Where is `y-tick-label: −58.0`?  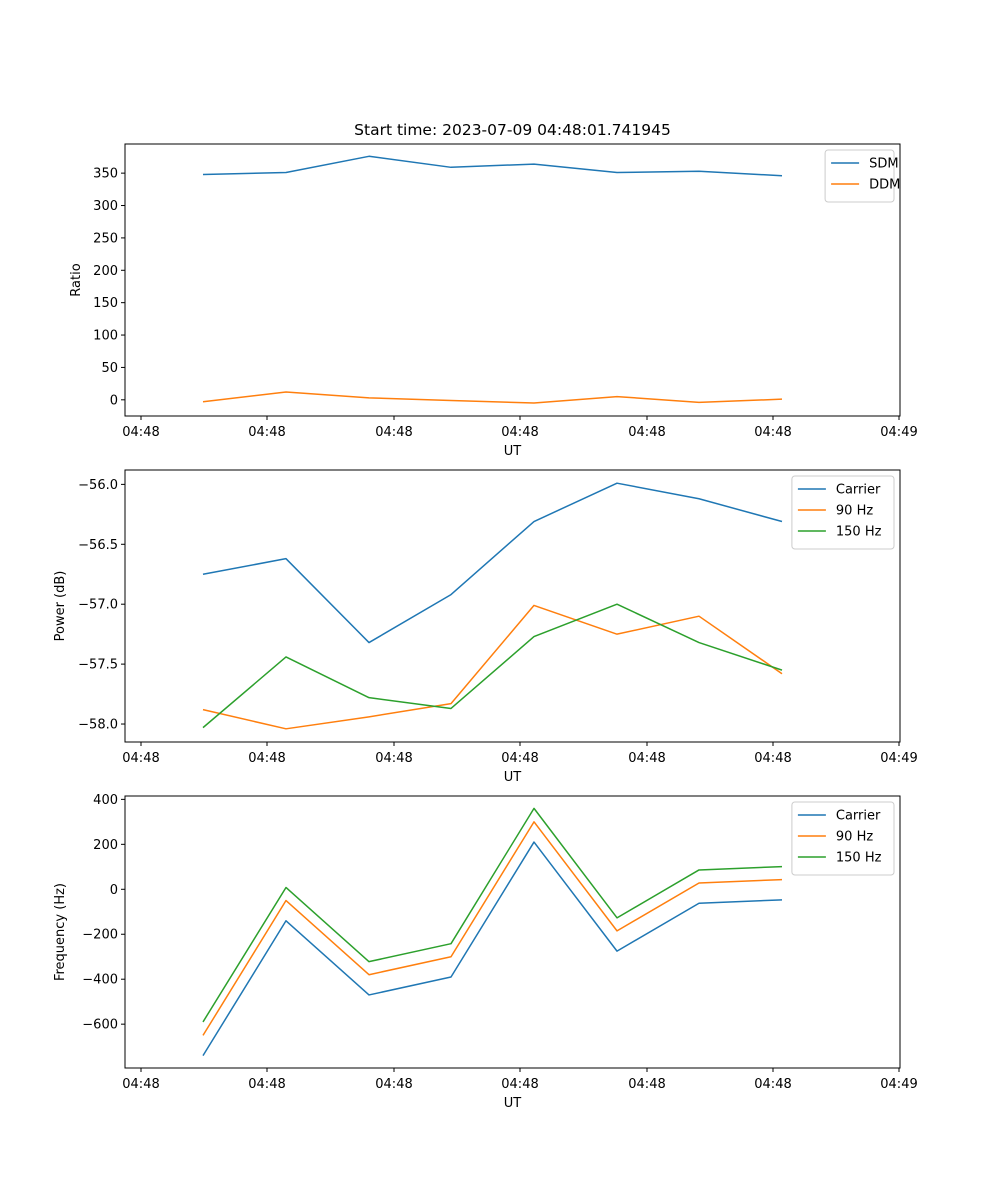 y-tick-label: −58.0 is located at coordinates (98, 725).